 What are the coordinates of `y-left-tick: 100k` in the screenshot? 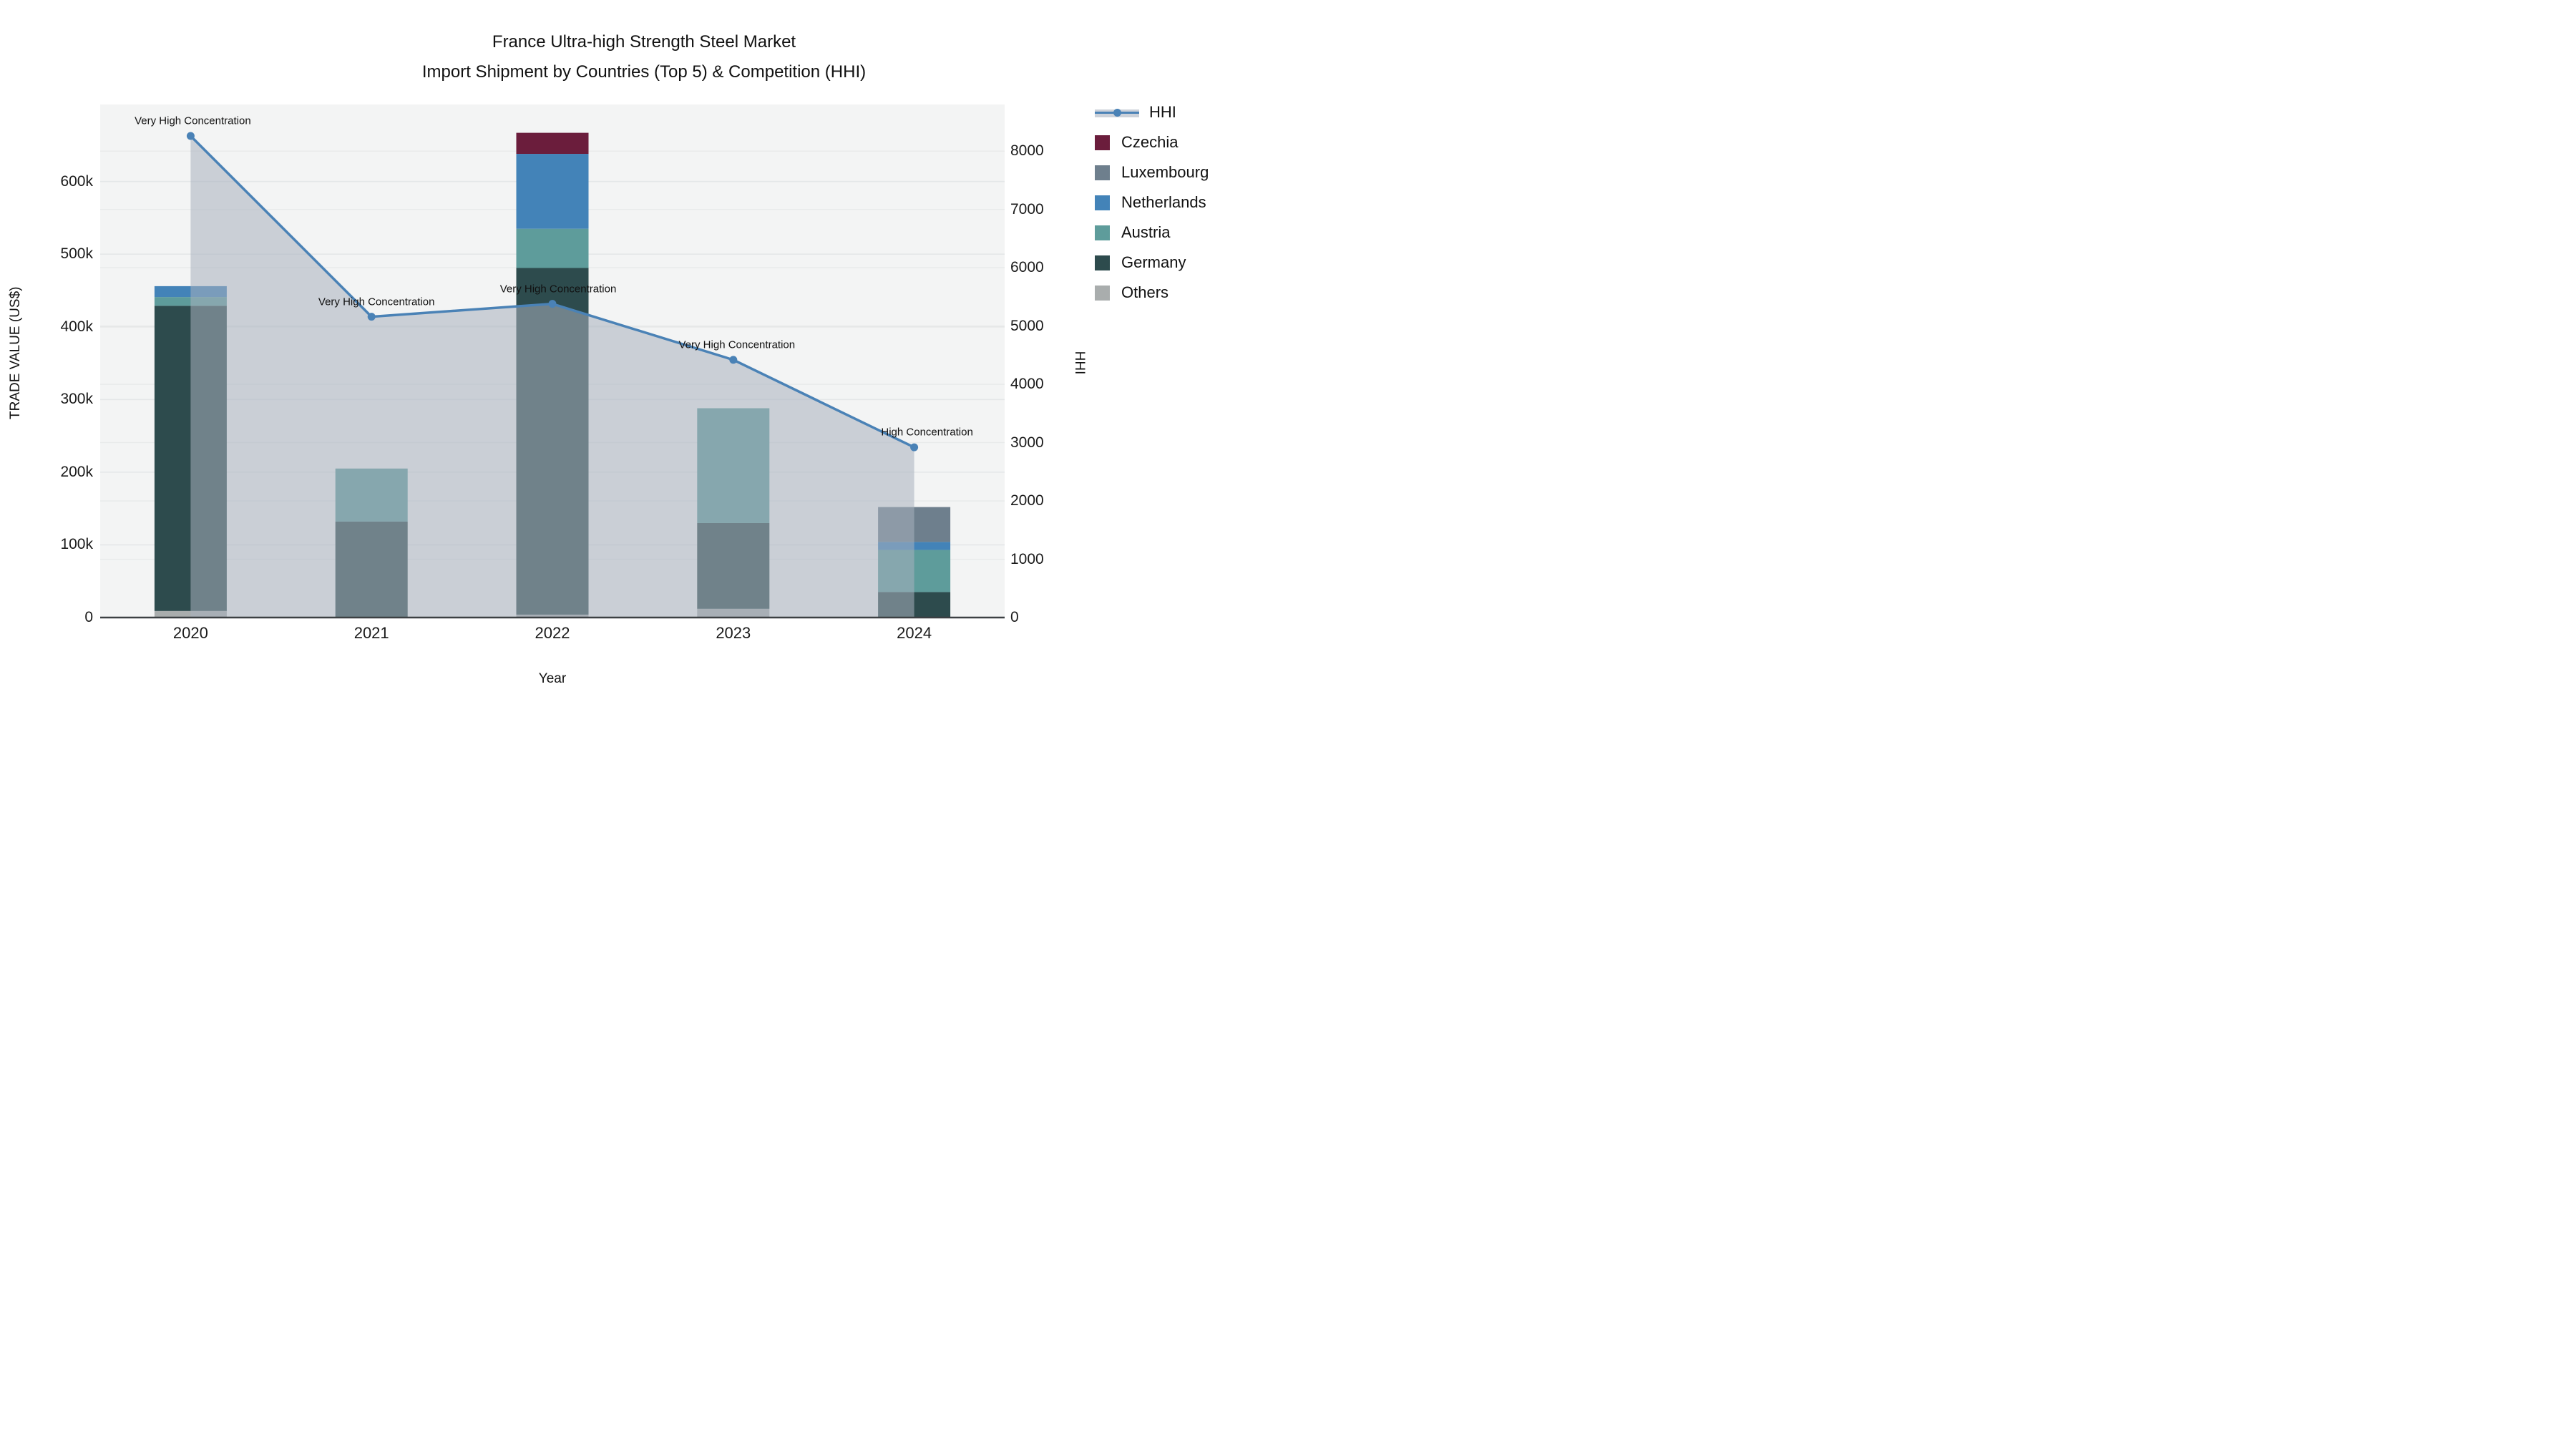 It's located at (76, 544).